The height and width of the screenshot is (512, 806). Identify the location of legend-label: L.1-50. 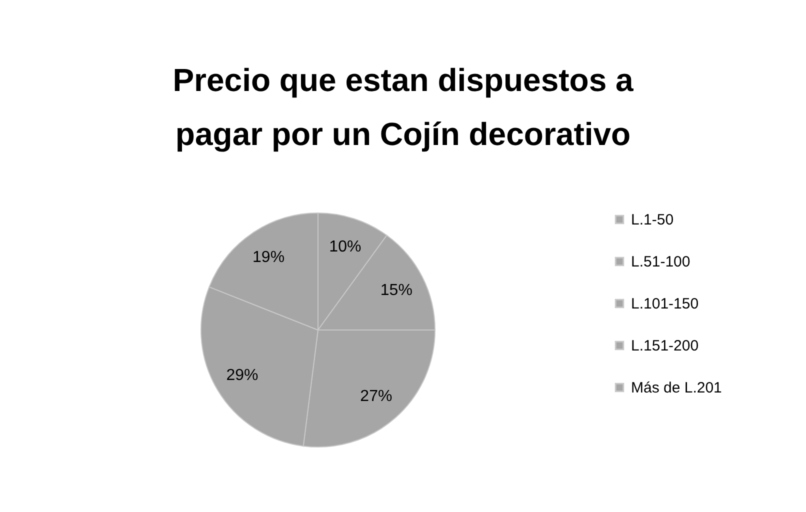
(652, 220).